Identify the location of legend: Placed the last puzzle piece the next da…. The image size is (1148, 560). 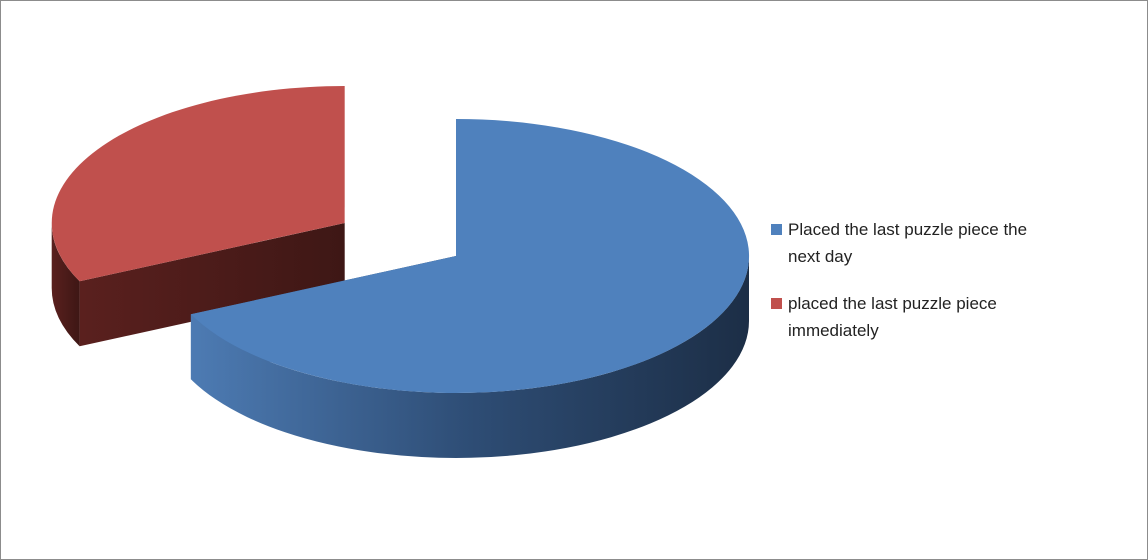
(914, 290).